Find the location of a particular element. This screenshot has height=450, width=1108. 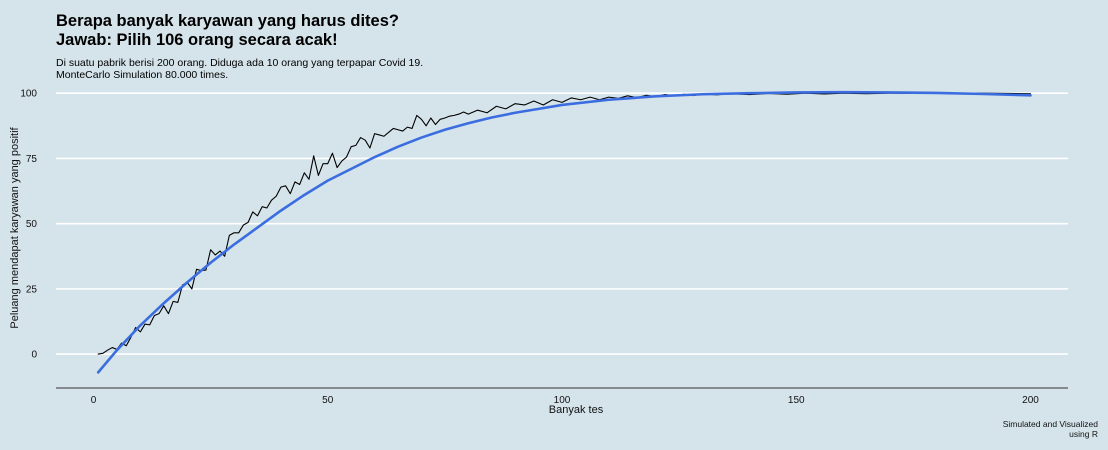

x-axis-label: Banyak tes is located at coordinates (576, 410).